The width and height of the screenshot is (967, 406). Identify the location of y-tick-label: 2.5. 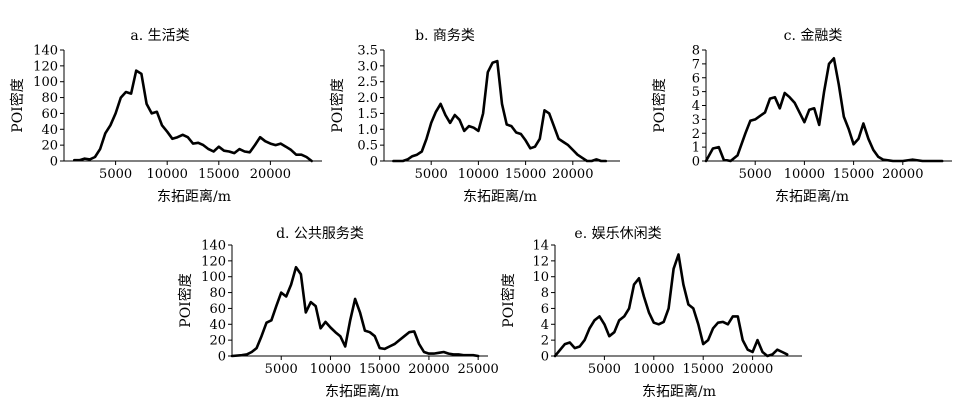
(367, 82).